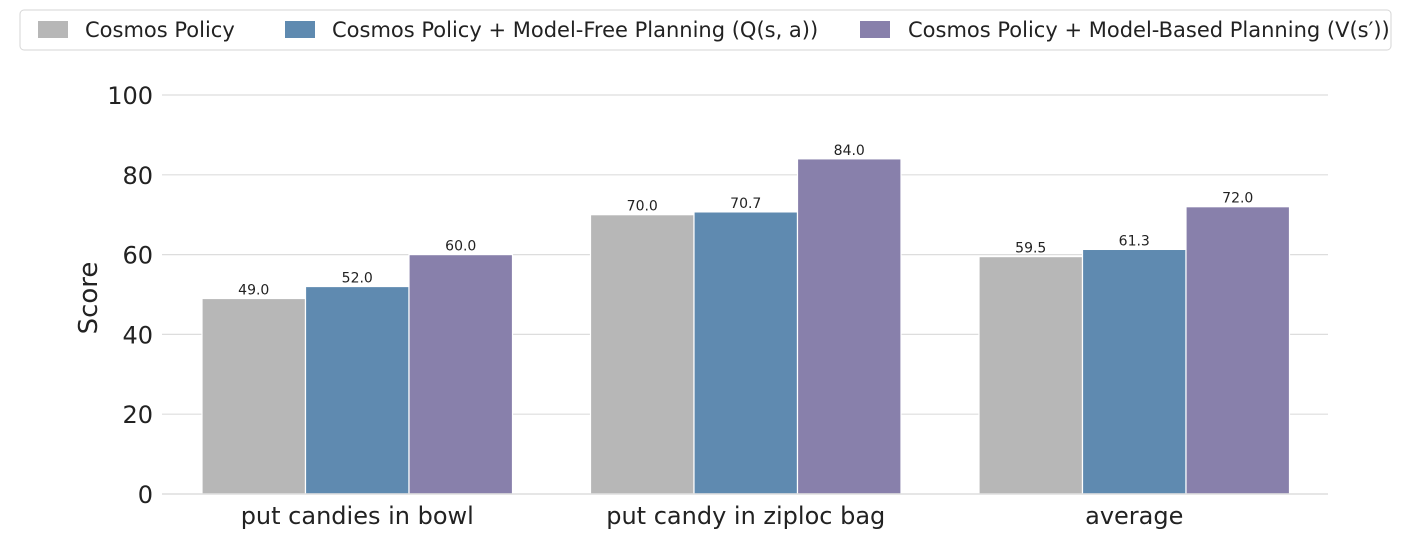 This screenshot has height=540, width=1420. What do you see at coordinates (642, 207) in the screenshot?
I see `value-label: 70.0` at bounding box center [642, 207].